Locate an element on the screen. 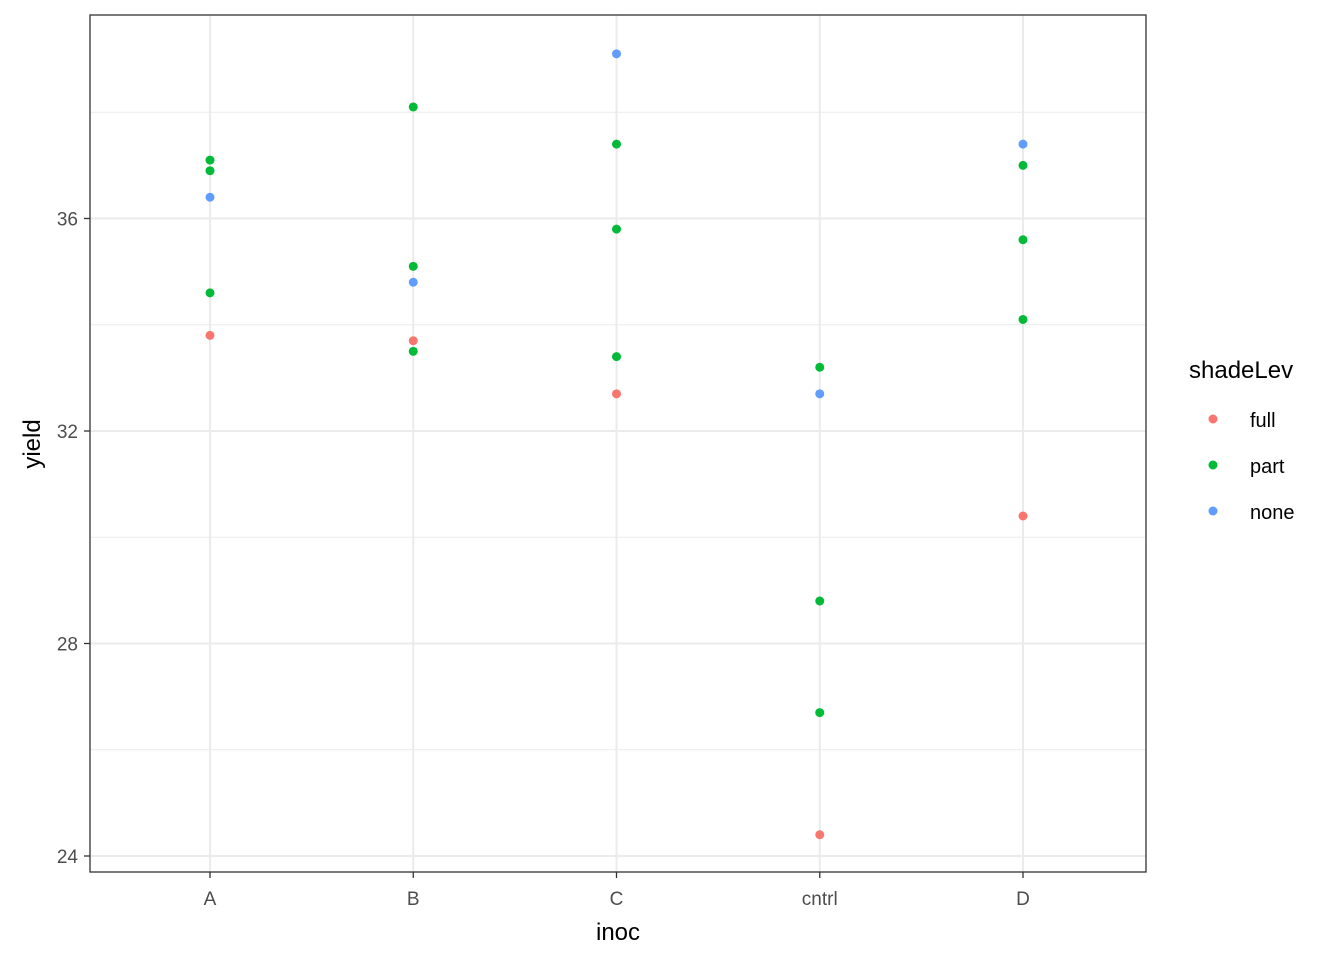 This screenshot has height=960, width=1344. legend-key-full is located at coordinates (1213, 419).